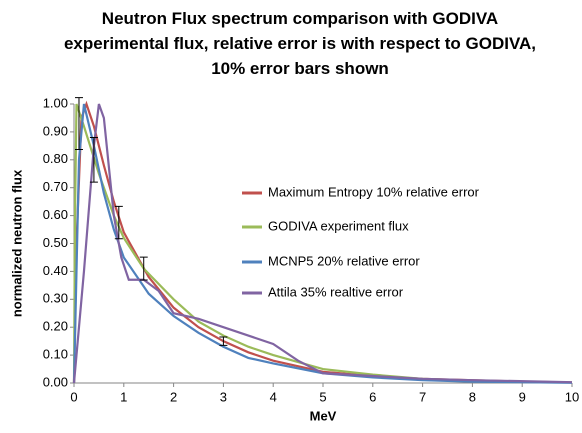  Describe the element at coordinates (336, 291) in the screenshot. I see `legend-label: Attila 35% realtive error` at that location.